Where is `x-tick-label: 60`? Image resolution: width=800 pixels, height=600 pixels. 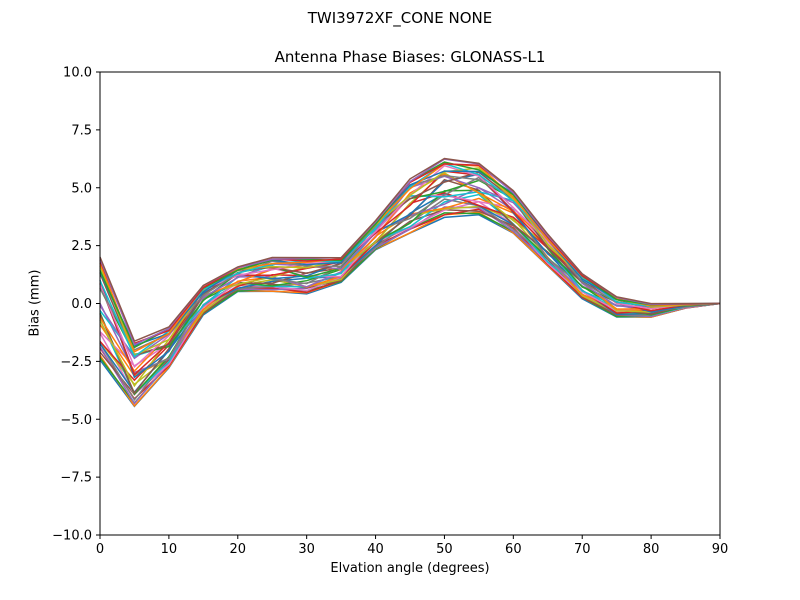
x-tick-label: 60 is located at coordinates (513, 549).